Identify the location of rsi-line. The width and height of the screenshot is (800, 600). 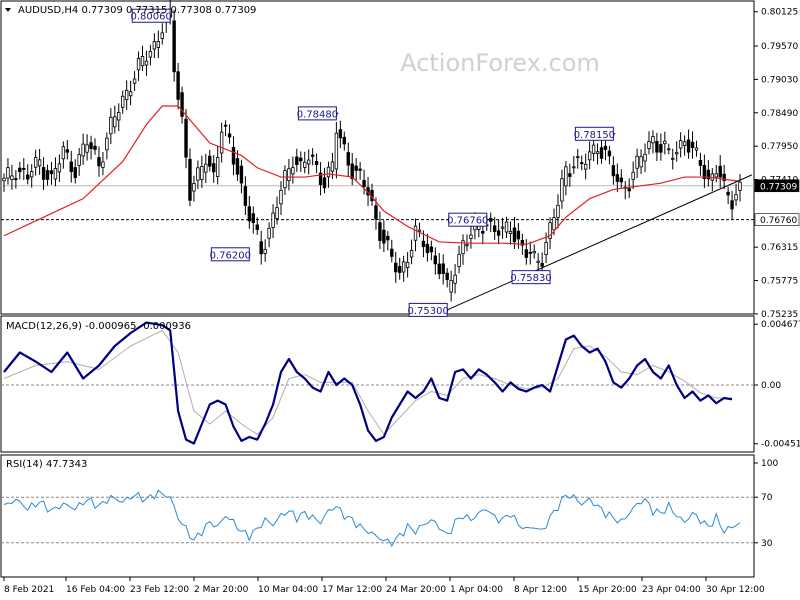
(372, 518).